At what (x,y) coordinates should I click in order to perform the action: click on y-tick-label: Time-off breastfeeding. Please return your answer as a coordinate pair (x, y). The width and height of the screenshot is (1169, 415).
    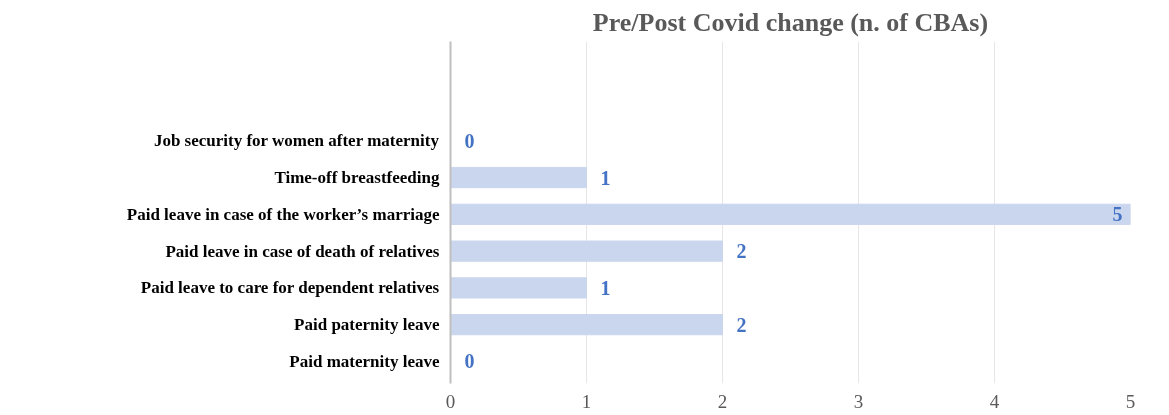
    Looking at the image, I should click on (357, 178).